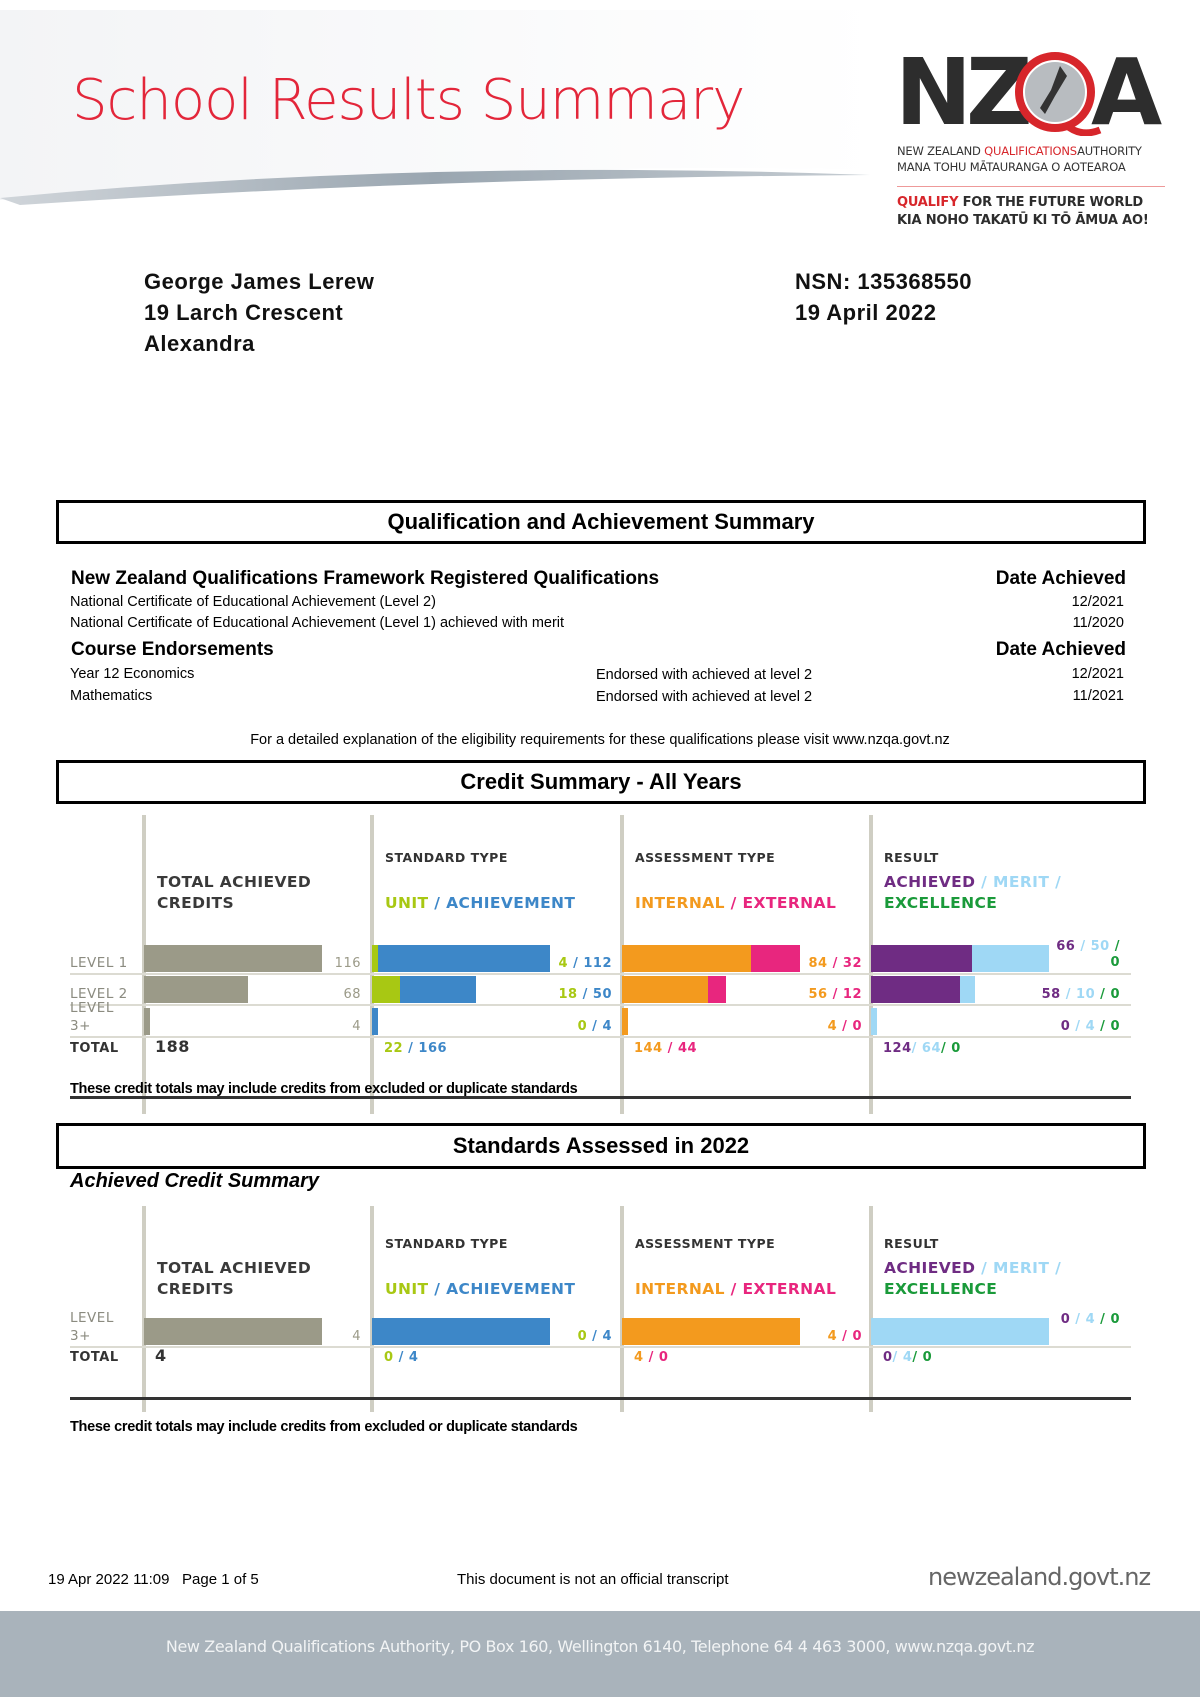 Image resolution: width=1200 pixels, height=1697 pixels. What do you see at coordinates (234, 1278) in the screenshot?
I see `total-credits-header: TOTAL ACHIEVED CREDITS` at bounding box center [234, 1278].